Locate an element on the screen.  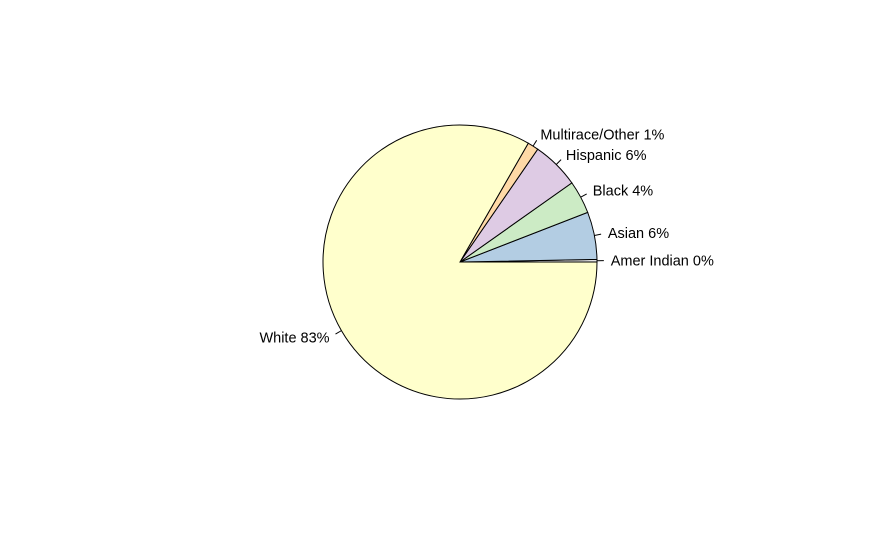
slice-label-hispanic: Hispanic 6% is located at coordinates (606, 156).